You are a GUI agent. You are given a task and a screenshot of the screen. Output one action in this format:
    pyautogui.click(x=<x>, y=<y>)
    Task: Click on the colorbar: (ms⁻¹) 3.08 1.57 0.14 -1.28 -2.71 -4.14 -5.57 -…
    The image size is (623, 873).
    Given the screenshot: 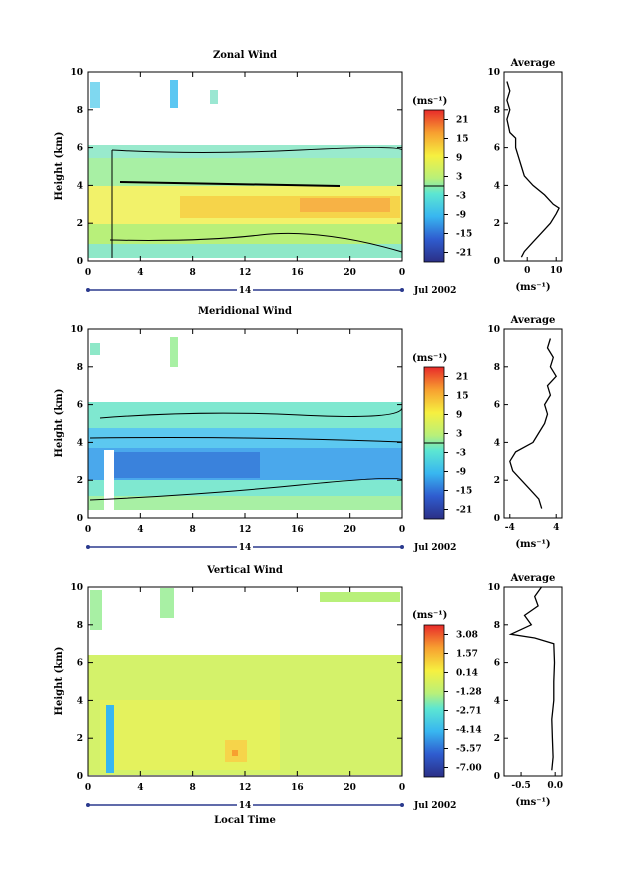 What is the action you would take?
    pyautogui.click(x=447, y=694)
    